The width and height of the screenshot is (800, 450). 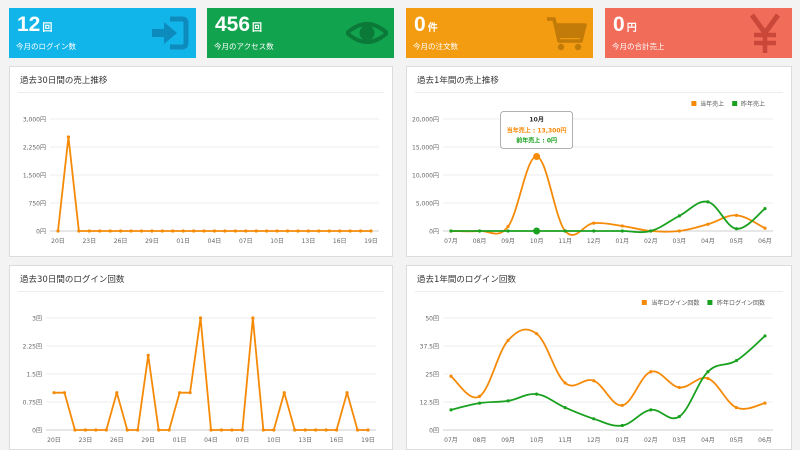 What do you see at coordinates (37, 431) in the screenshot?
I see `y-tick-label: 0回` at bounding box center [37, 431].